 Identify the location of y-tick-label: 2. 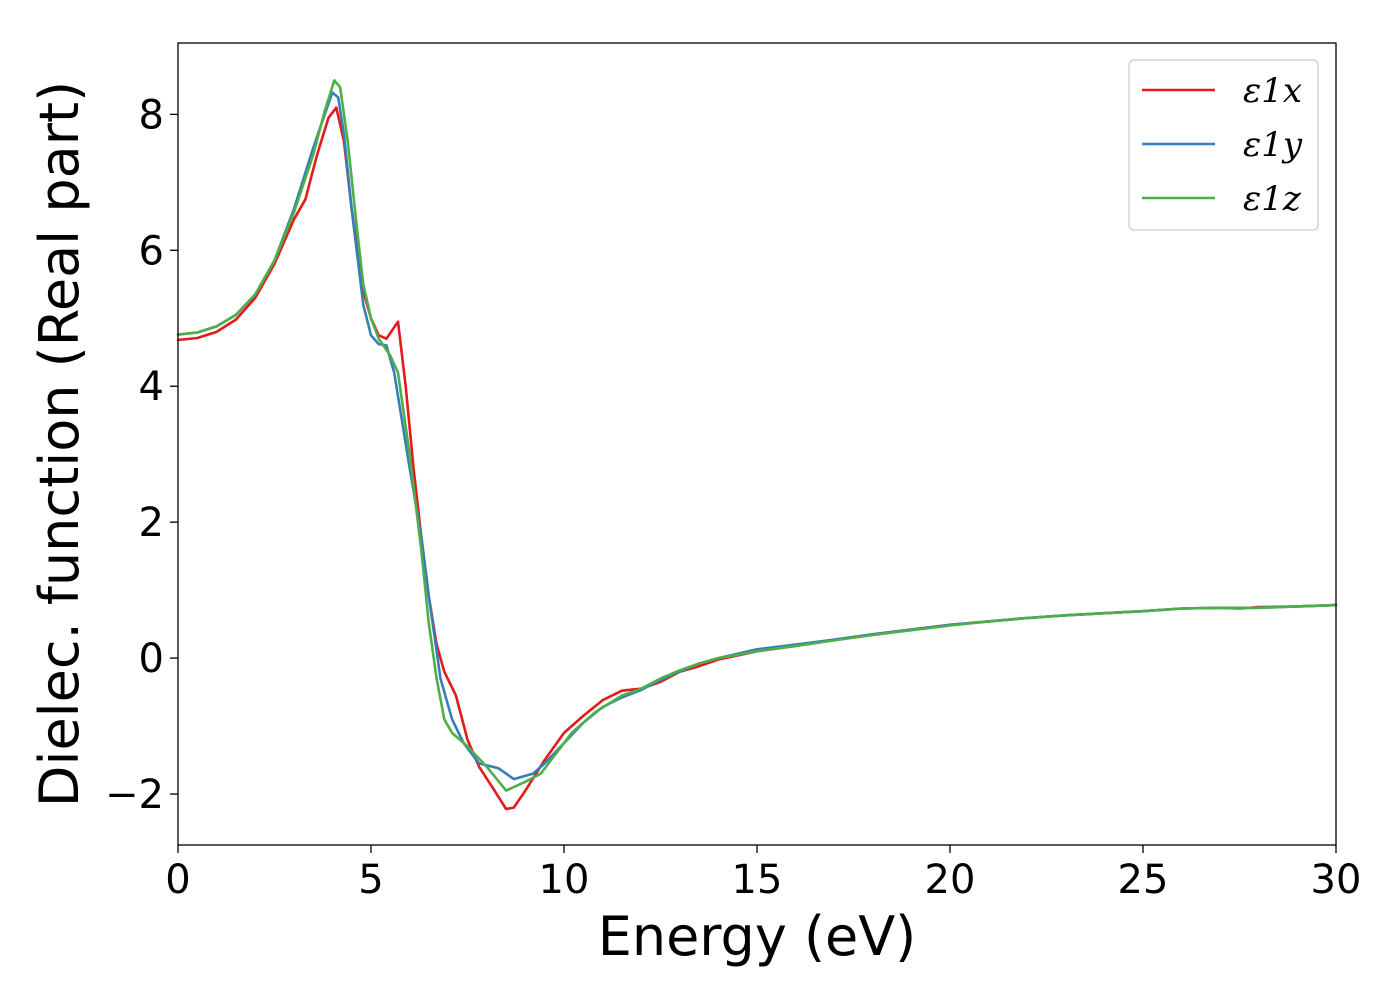
(151, 523).